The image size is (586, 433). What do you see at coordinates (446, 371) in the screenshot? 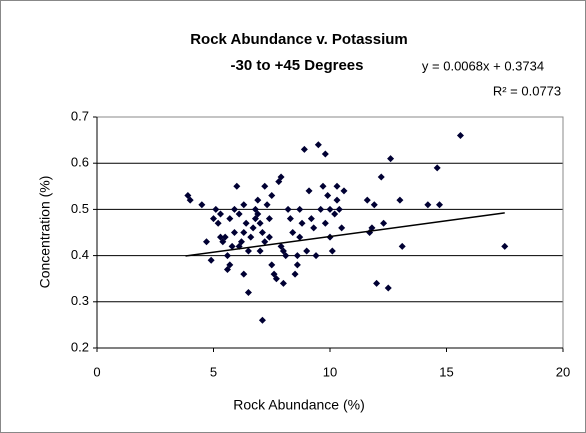
I see `x-tick-label: 15` at bounding box center [446, 371].